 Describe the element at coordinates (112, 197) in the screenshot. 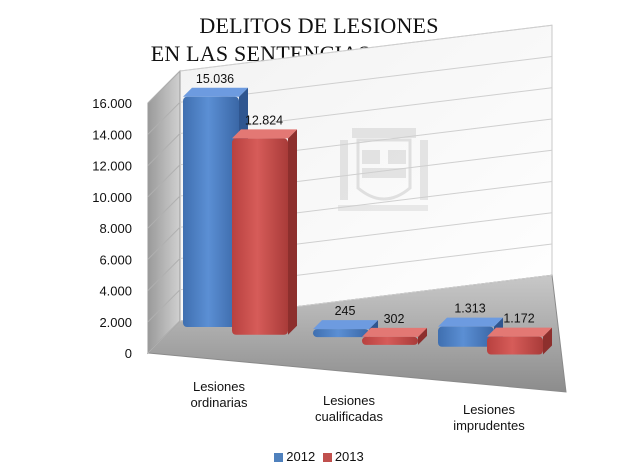

I see `y-tick-label: 10.000` at that location.